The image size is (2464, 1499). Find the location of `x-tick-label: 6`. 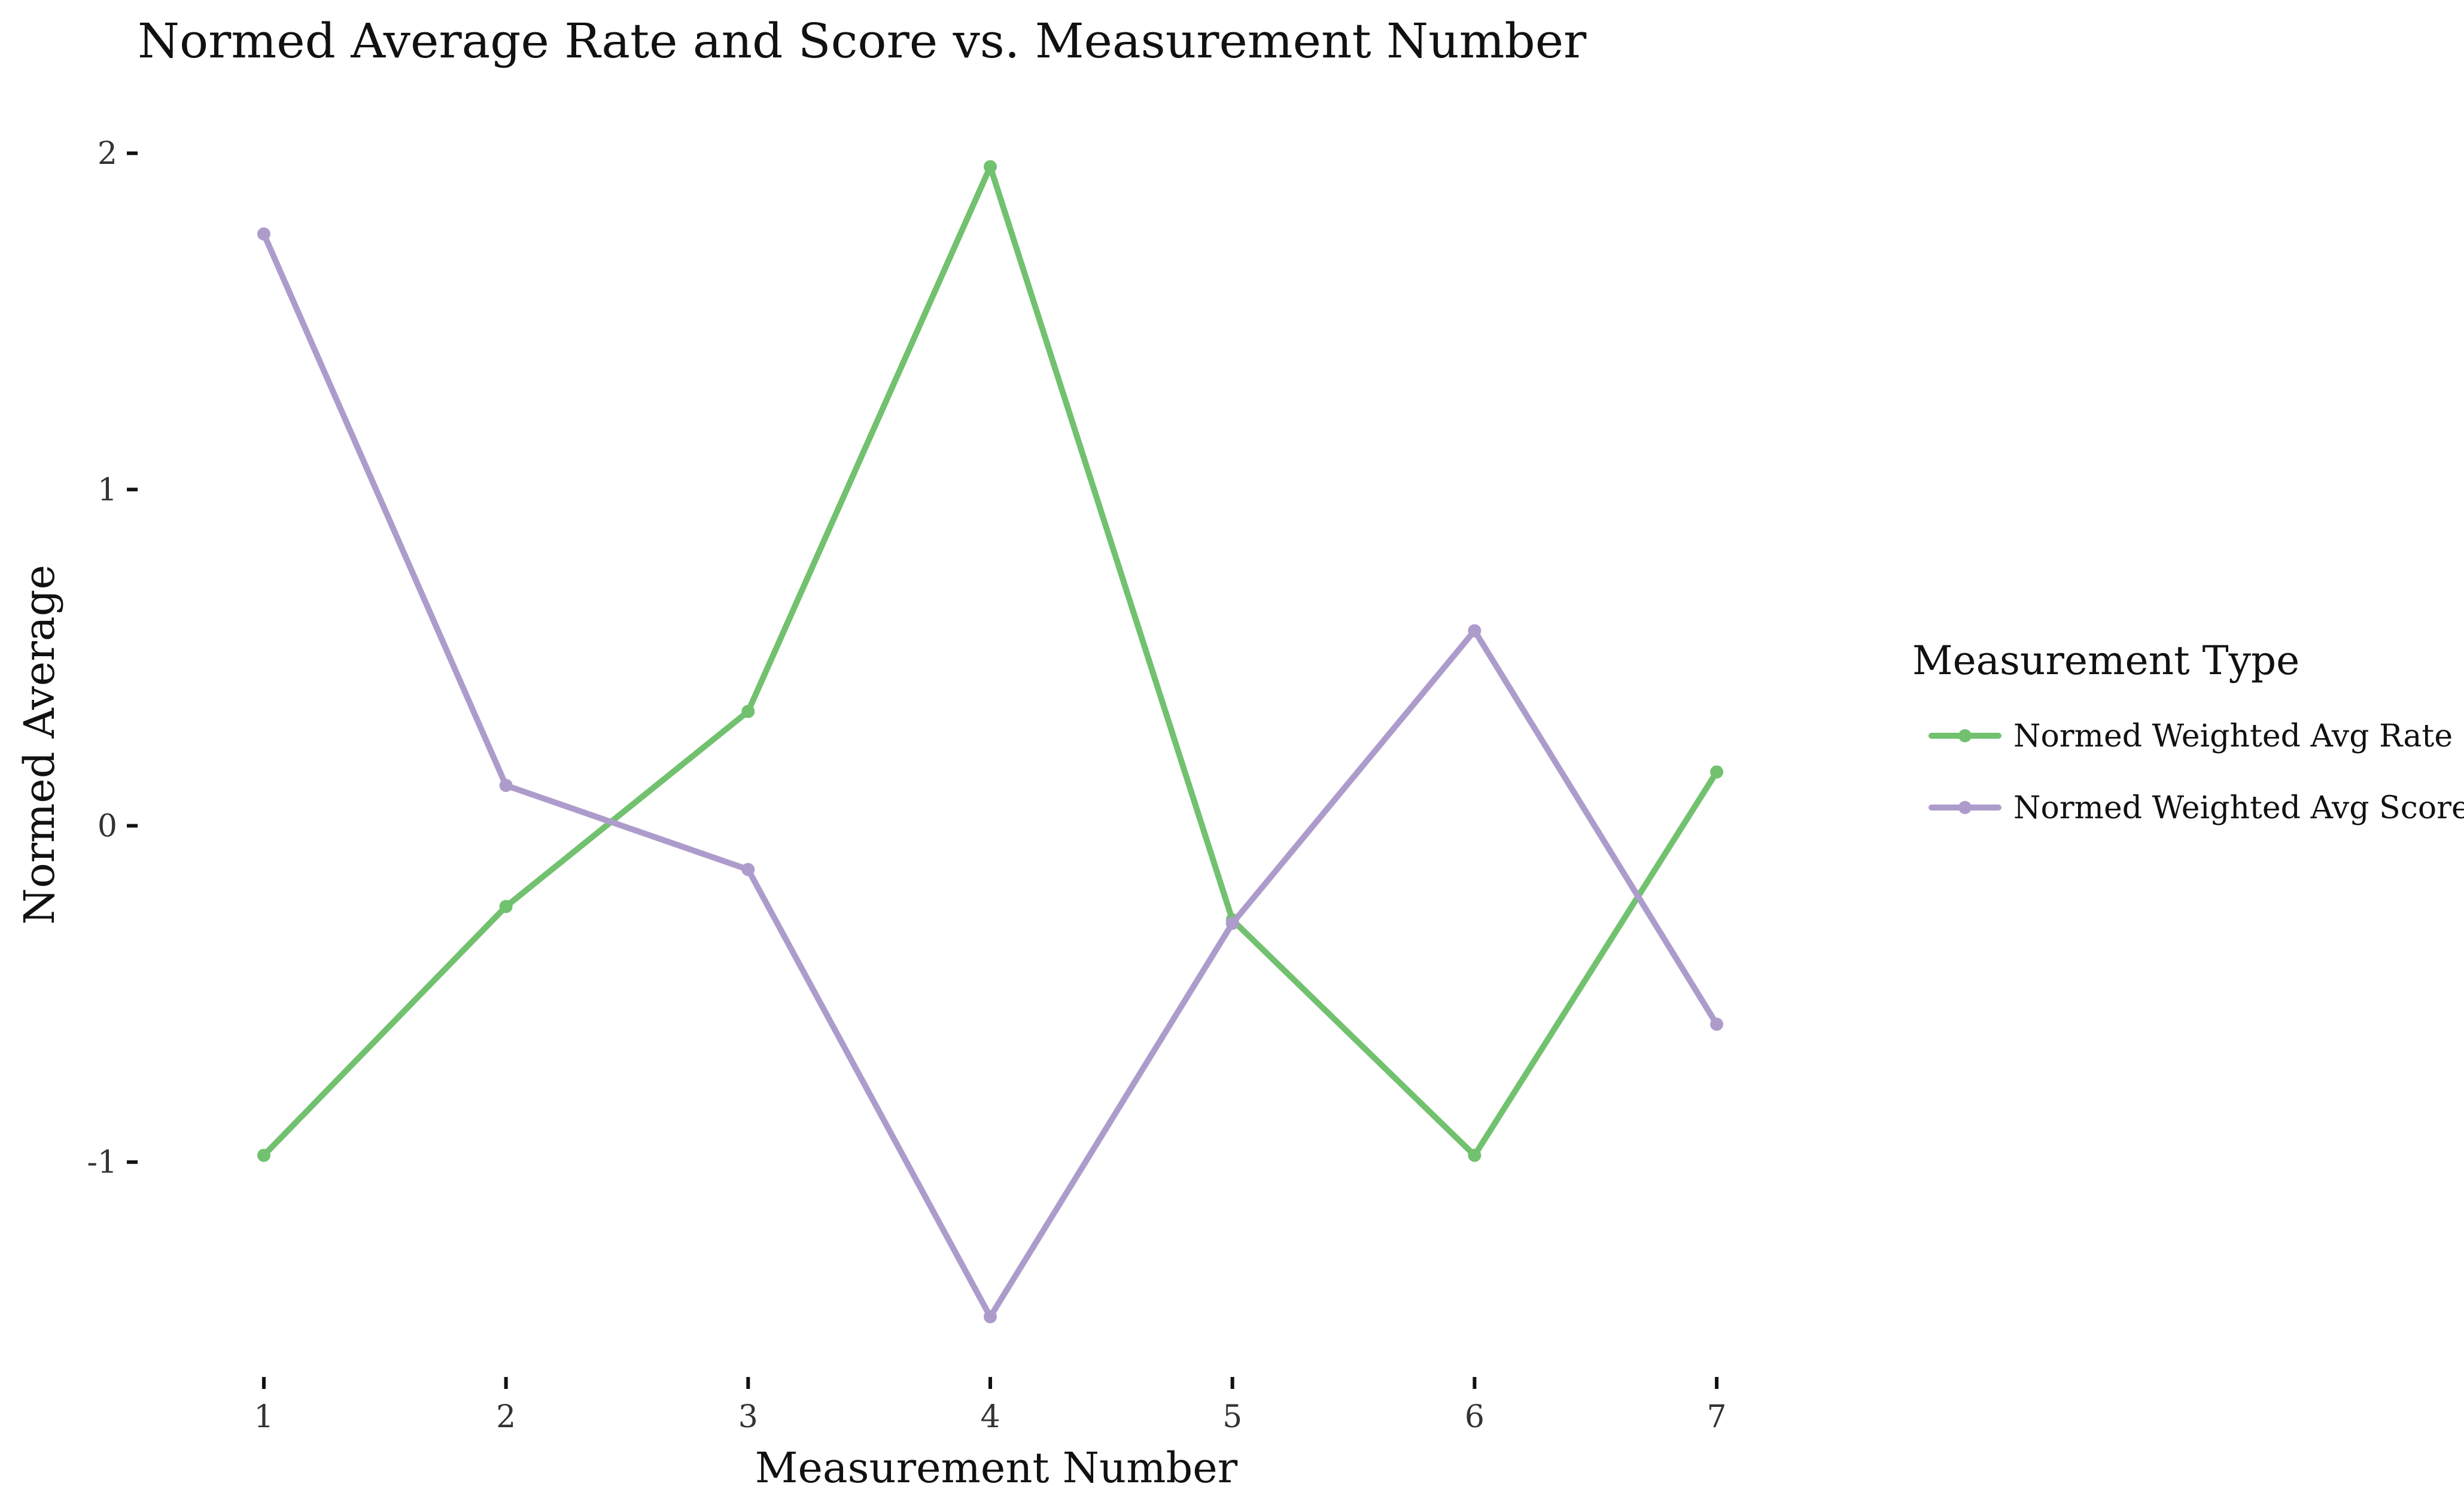

x-tick-label: 6 is located at coordinates (1475, 1417).